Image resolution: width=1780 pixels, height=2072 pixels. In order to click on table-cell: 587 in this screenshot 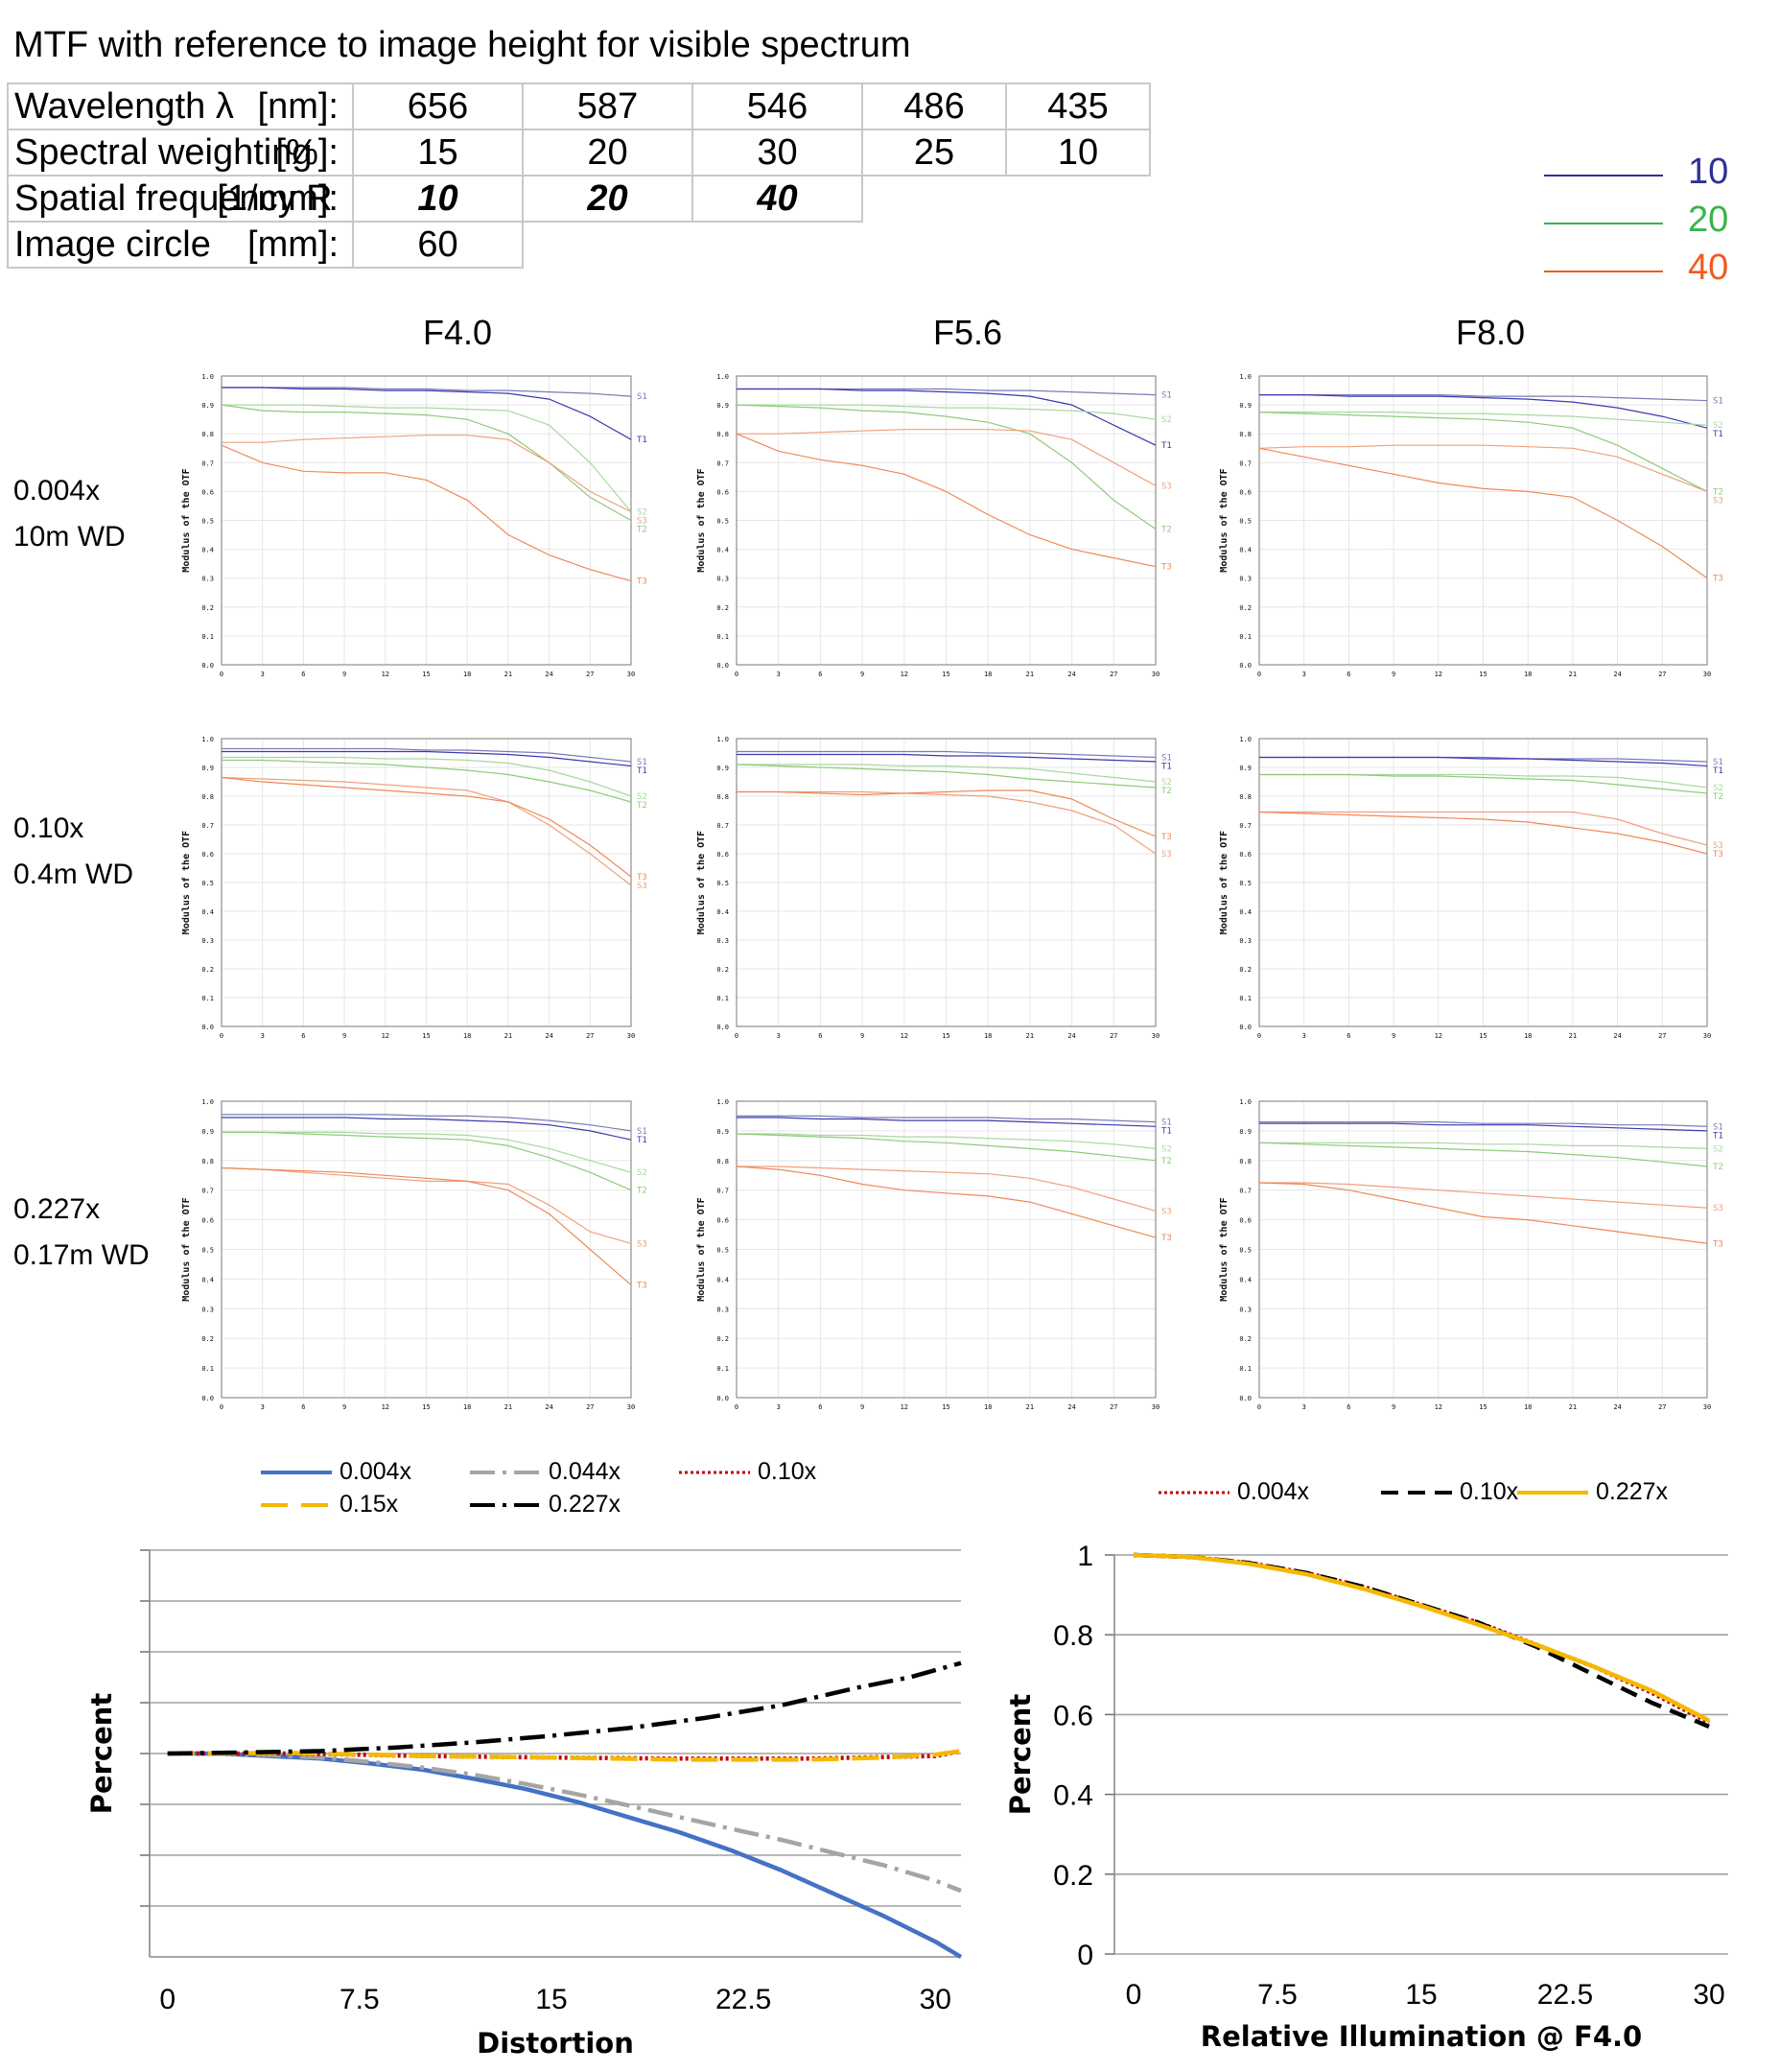, I will do `click(607, 106)`.